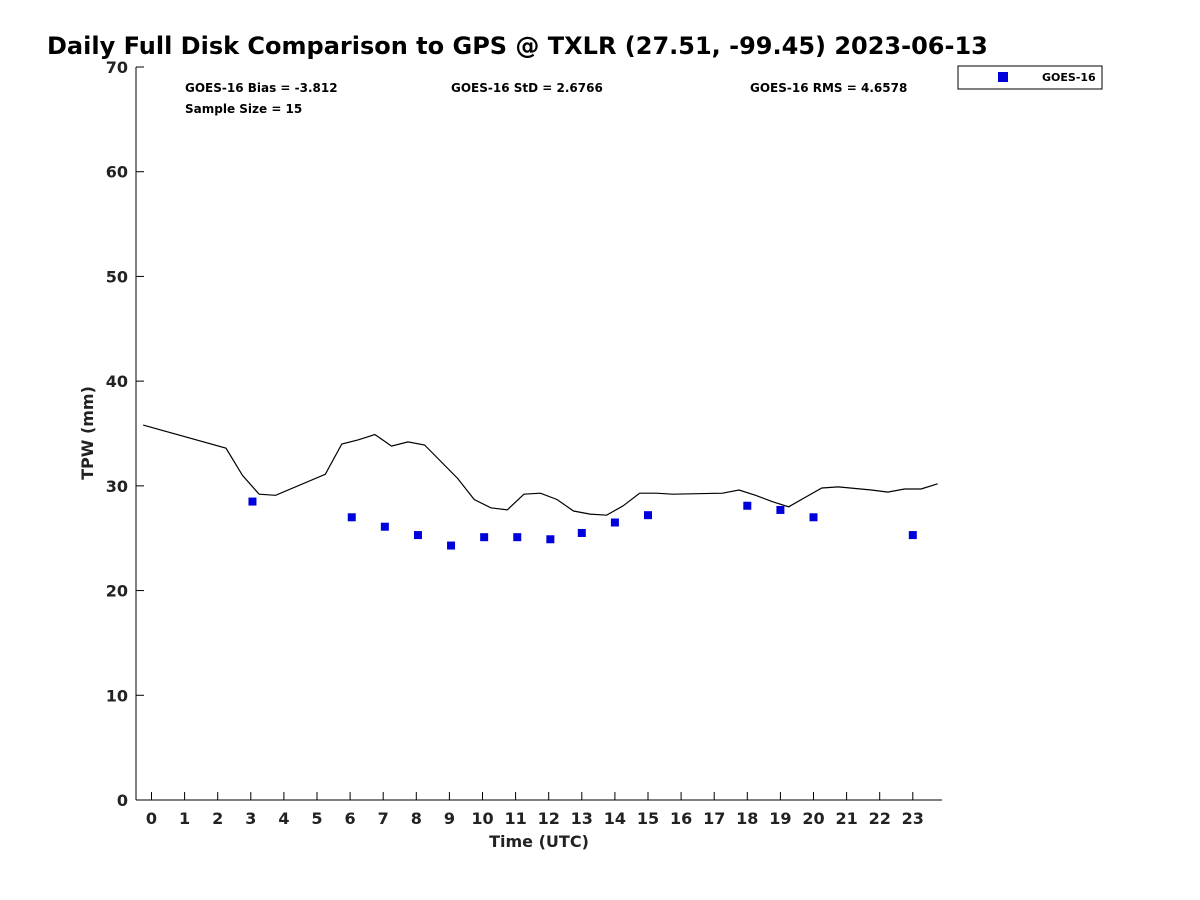 The width and height of the screenshot is (1200, 900). I want to click on y-tick-label: 10, so click(117, 695).